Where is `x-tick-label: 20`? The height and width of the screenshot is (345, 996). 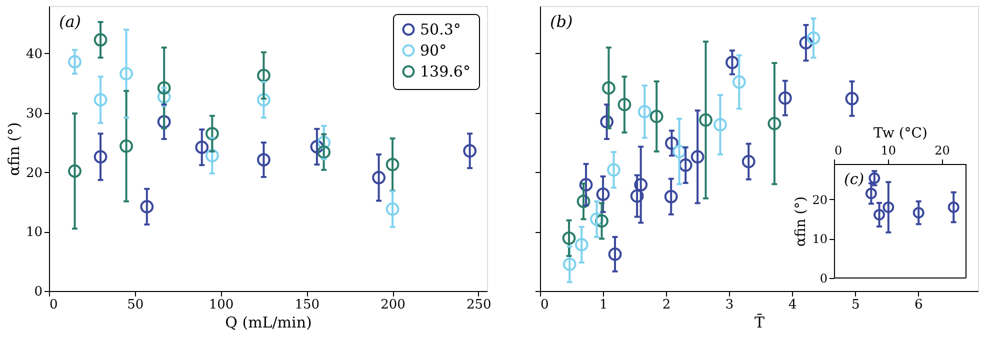 x-tick-label: 20 is located at coordinates (942, 151).